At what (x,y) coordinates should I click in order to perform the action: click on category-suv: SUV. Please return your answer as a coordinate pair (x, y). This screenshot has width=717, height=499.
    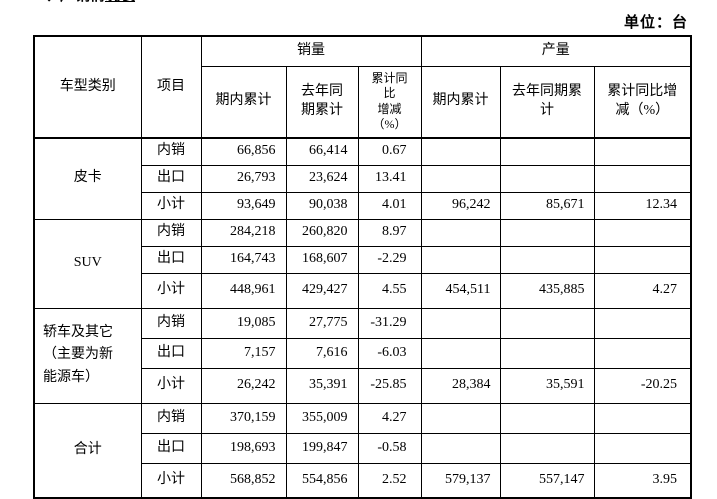
    Looking at the image, I should click on (87, 263).